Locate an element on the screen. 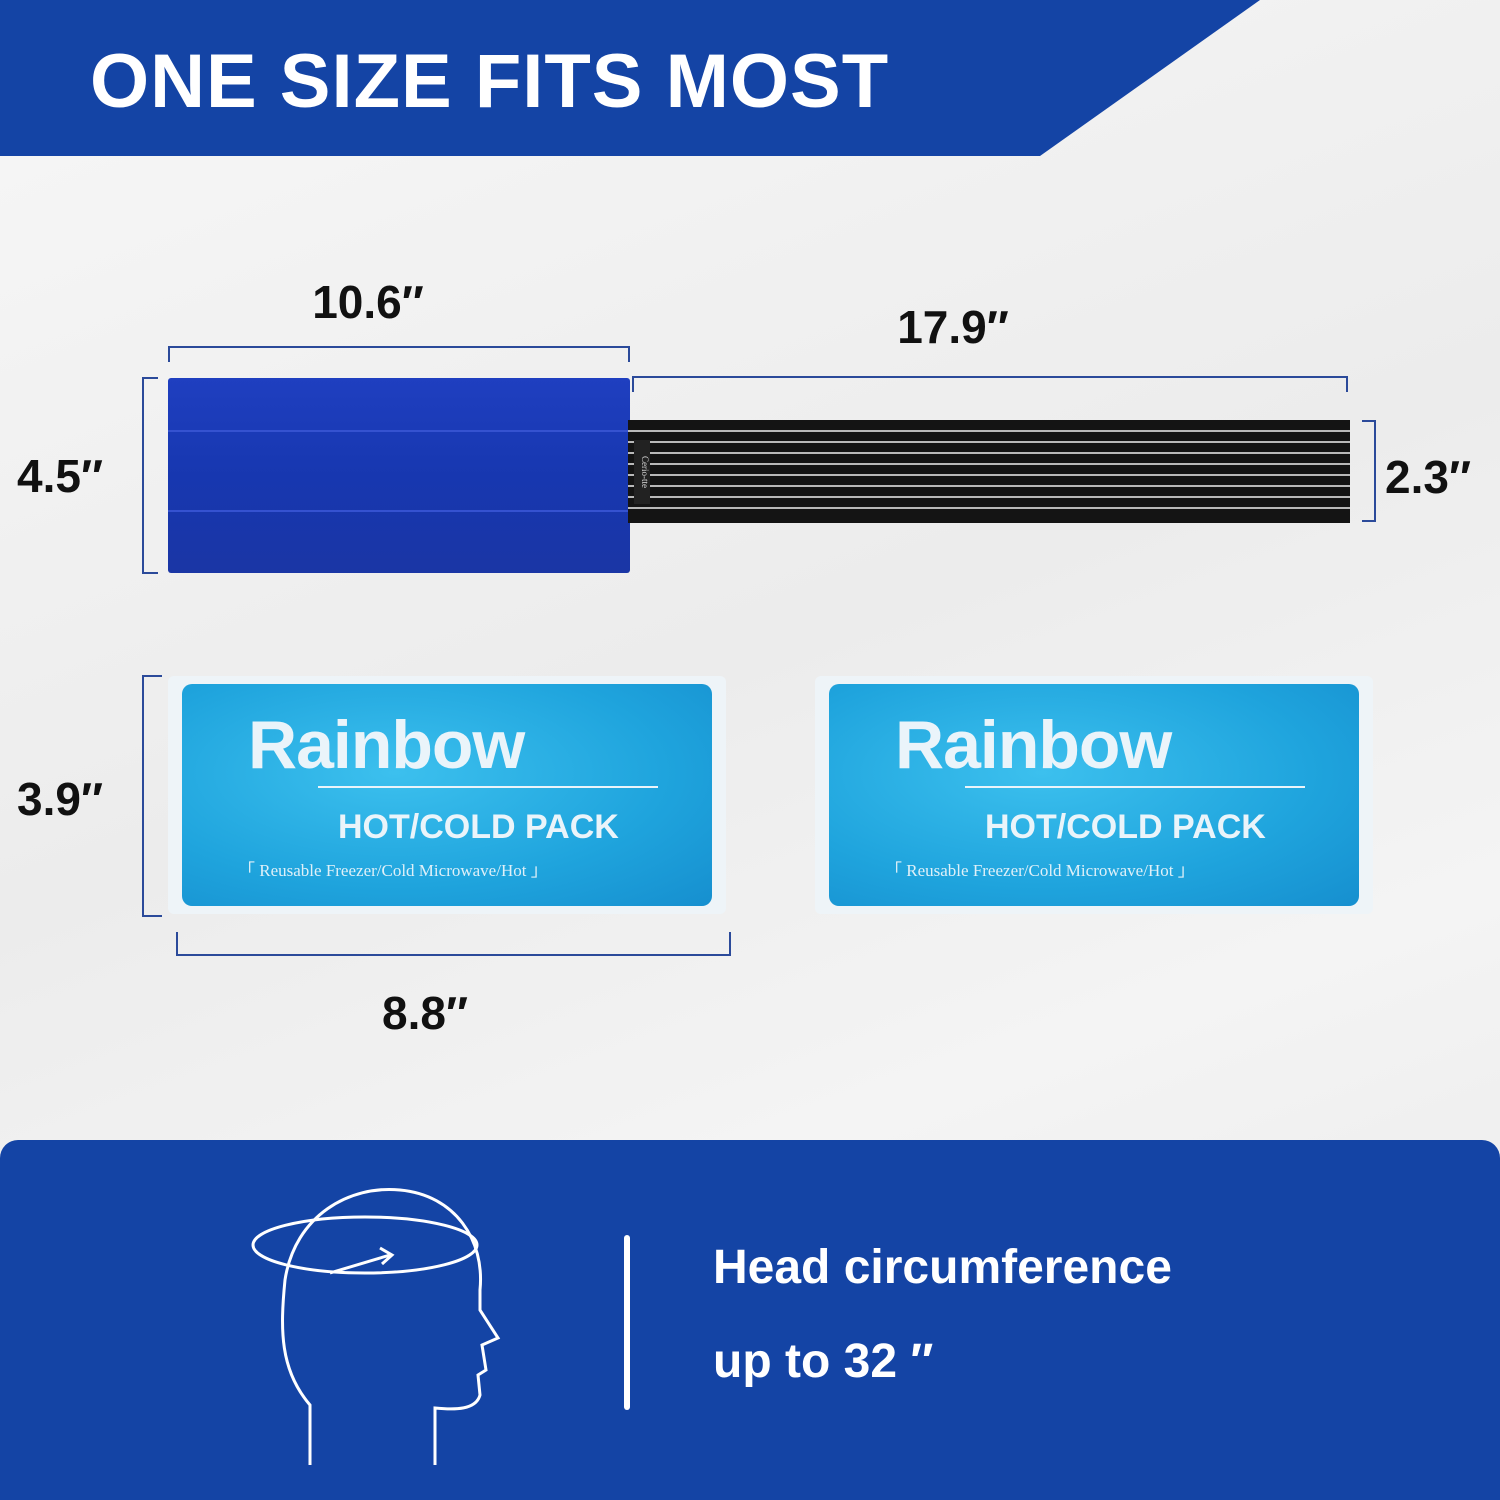 Image resolution: width=1500 pixels, height=1500 pixels. strap-brand-tag: Cerio-tte is located at coordinates (642, 472).